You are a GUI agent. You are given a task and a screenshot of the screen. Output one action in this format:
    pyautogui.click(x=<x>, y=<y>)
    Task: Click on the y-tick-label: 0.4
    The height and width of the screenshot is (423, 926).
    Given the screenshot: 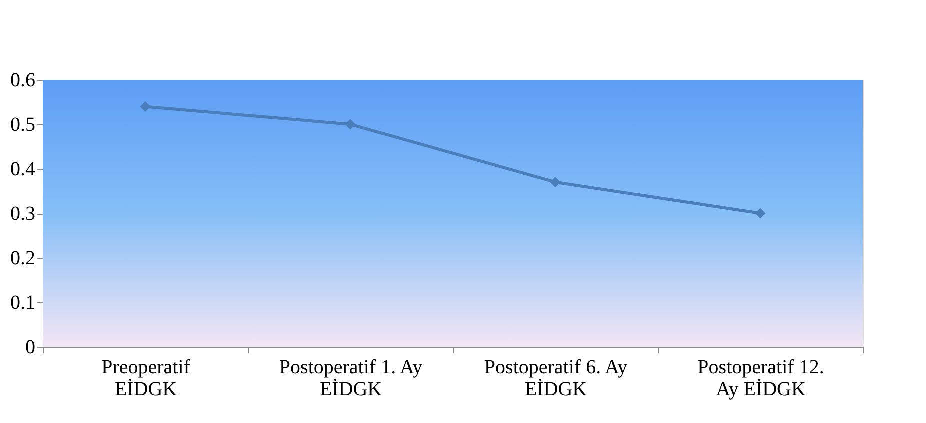 What is the action you would take?
    pyautogui.click(x=23, y=169)
    